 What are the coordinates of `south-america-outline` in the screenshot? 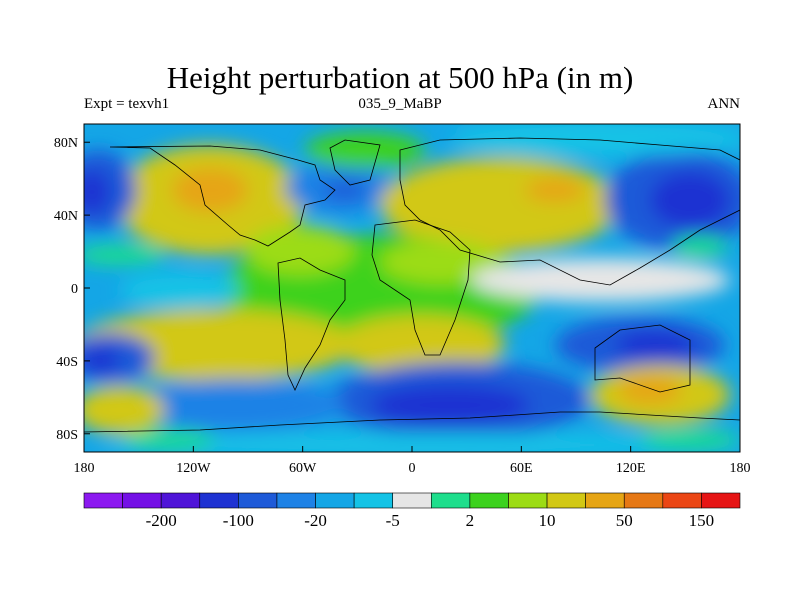 It's located at (311, 324).